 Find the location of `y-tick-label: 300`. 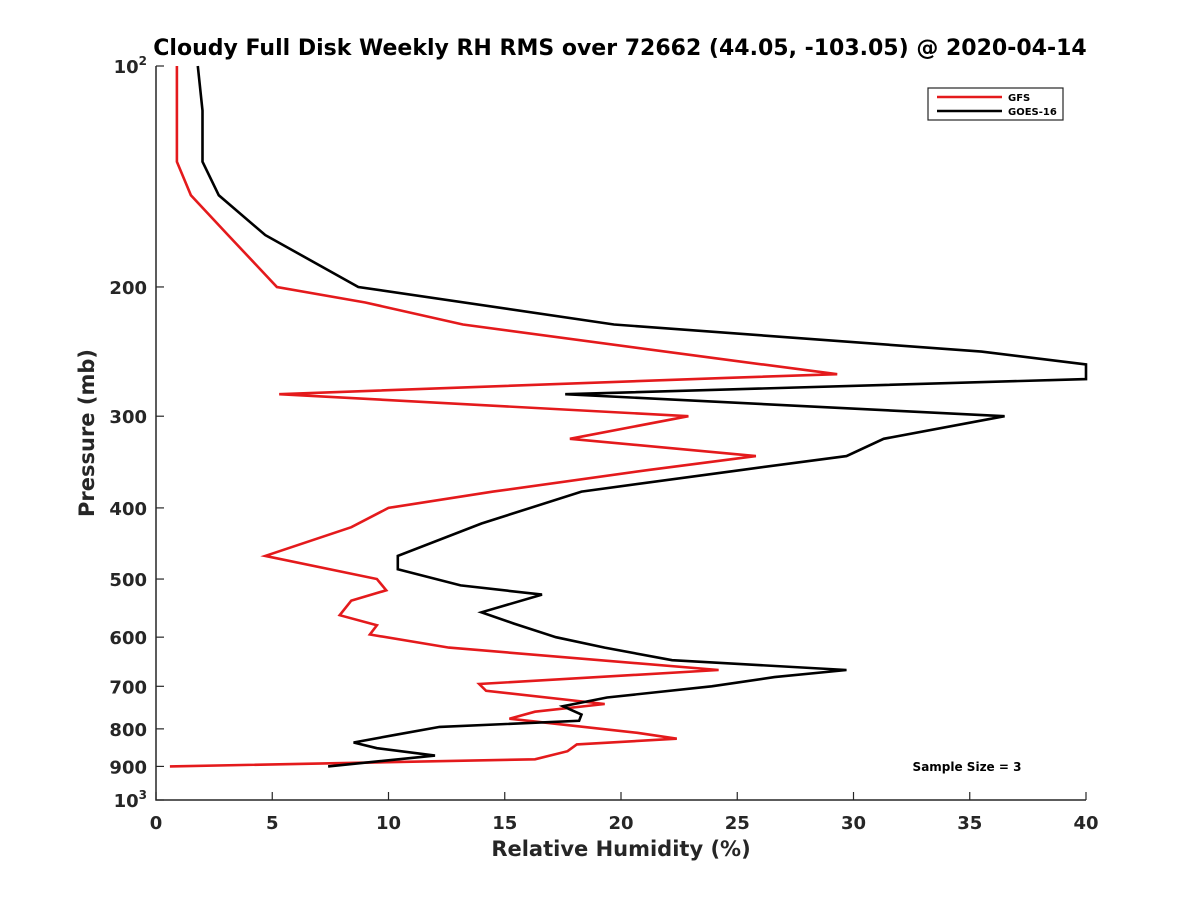

y-tick-label: 300 is located at coordinates (128, 417).